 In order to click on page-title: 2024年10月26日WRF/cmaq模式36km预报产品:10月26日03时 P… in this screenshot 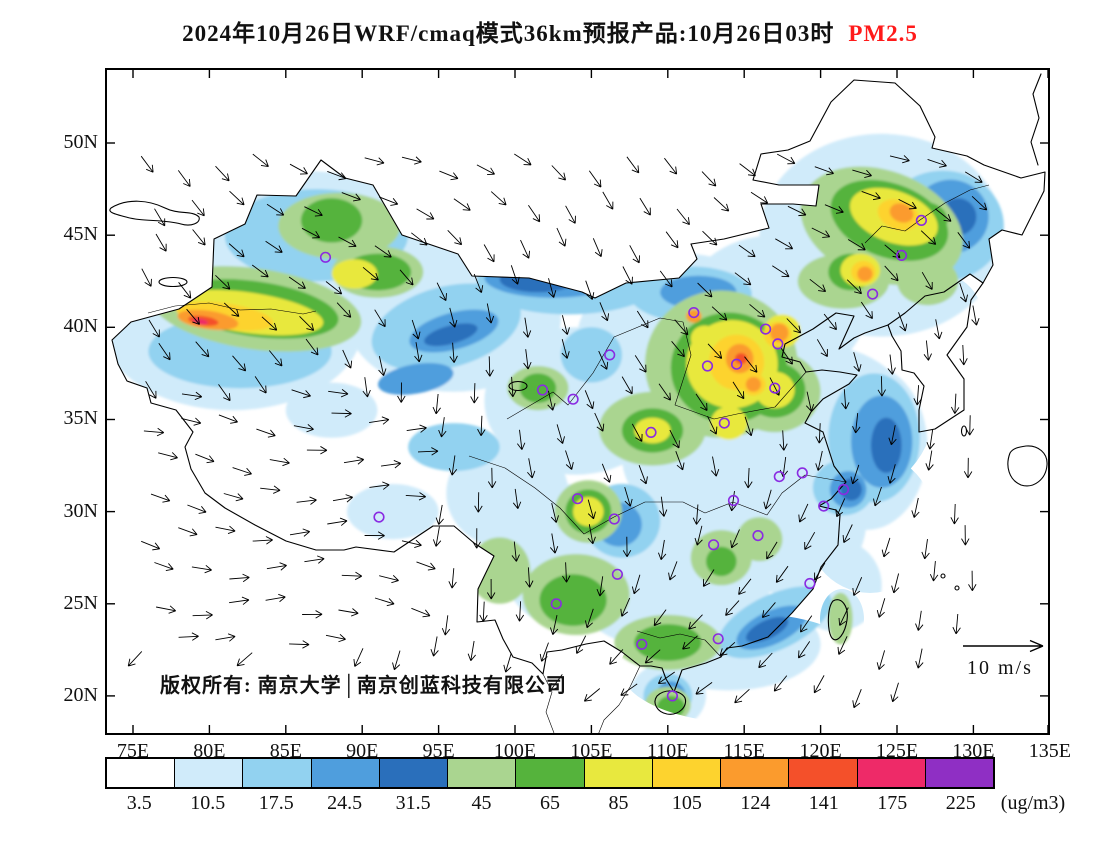, I will do `click(550, 31)`.